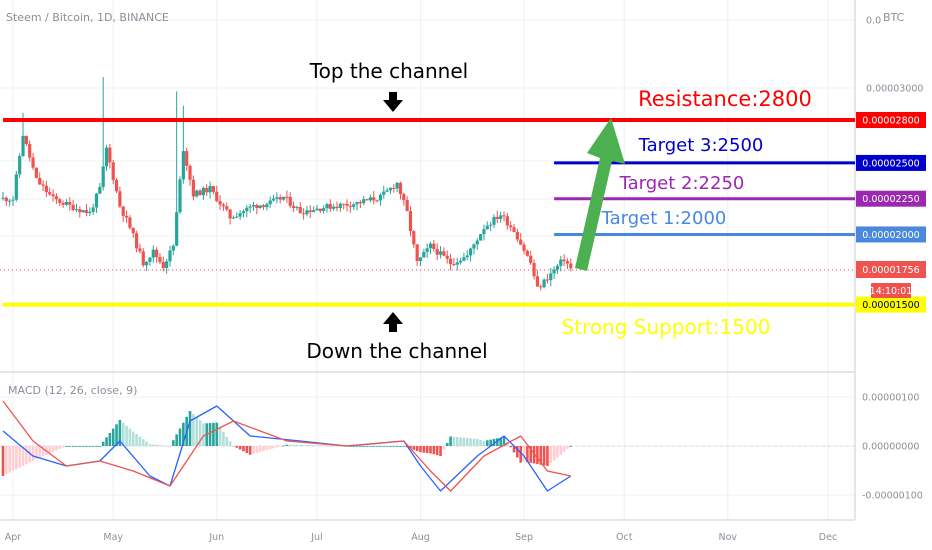  I want to click on macd-tick-0: 0.00000100, so click(890, 398).